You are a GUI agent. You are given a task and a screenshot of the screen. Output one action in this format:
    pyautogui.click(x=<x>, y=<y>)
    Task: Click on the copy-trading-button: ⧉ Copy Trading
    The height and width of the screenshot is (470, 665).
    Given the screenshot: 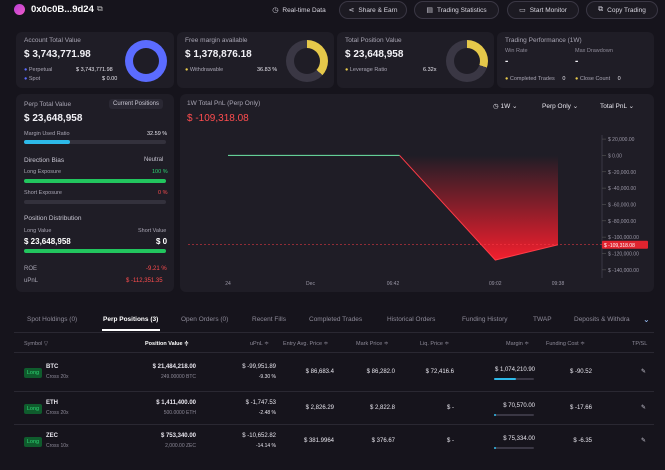 What is the action you would take?
    pyautogui.click(x=622, y=10)
    